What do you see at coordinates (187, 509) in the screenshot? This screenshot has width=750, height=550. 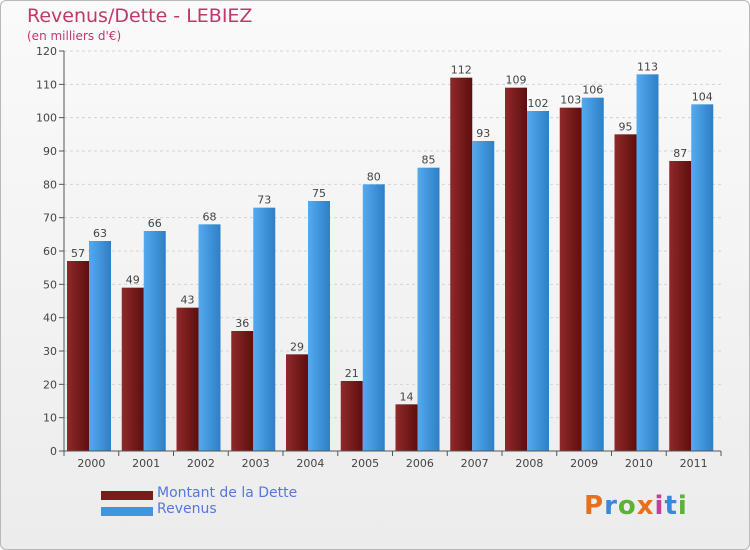 I see `legend-label-revenue: Revenus` at bounding box center [187, 509].